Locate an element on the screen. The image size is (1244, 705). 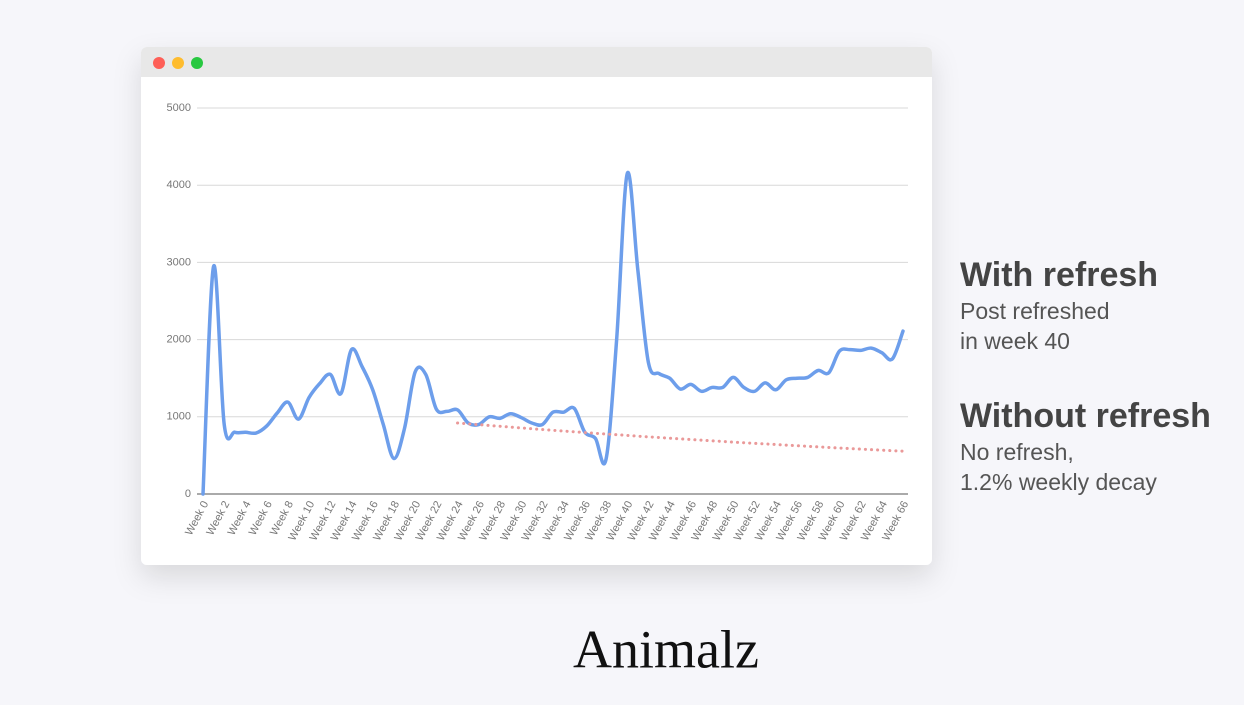
y-tick-label: 3000 is located at coordinates (179, 262).